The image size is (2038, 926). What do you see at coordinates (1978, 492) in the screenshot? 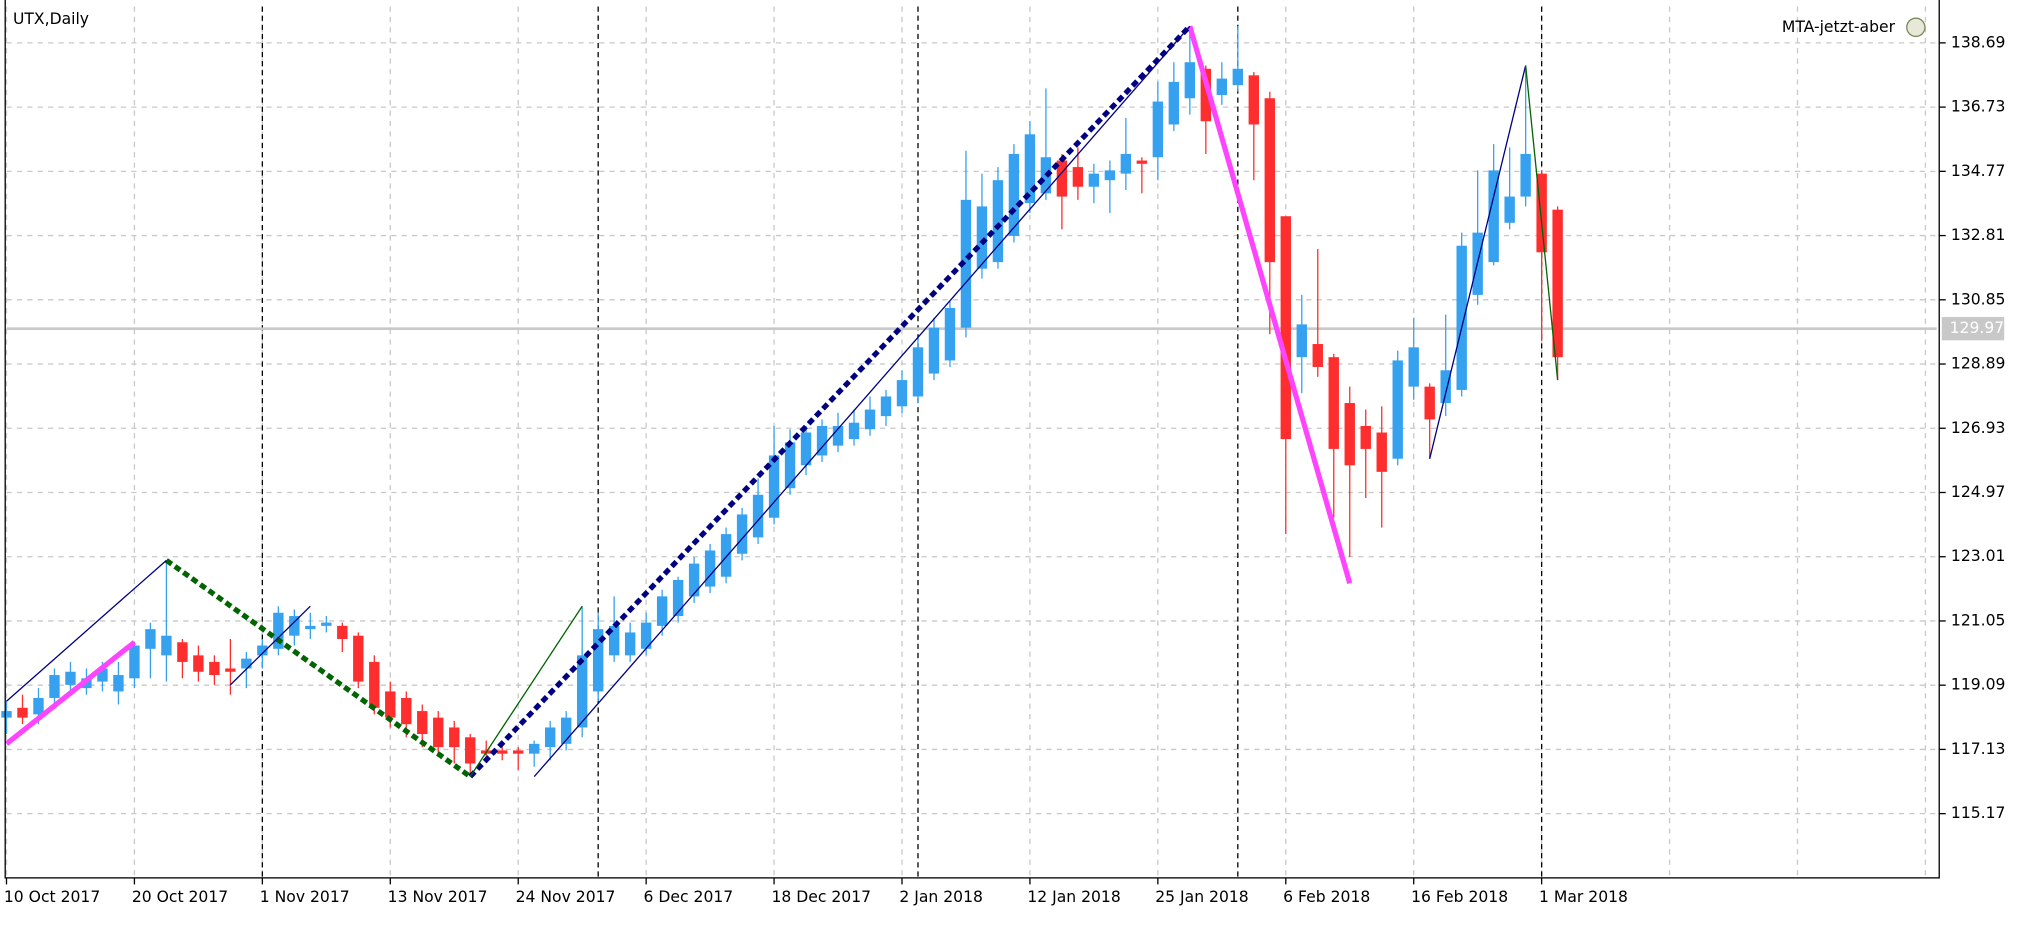
I see `y-tick-label: 124.97` at bounding box center [1978, 492].